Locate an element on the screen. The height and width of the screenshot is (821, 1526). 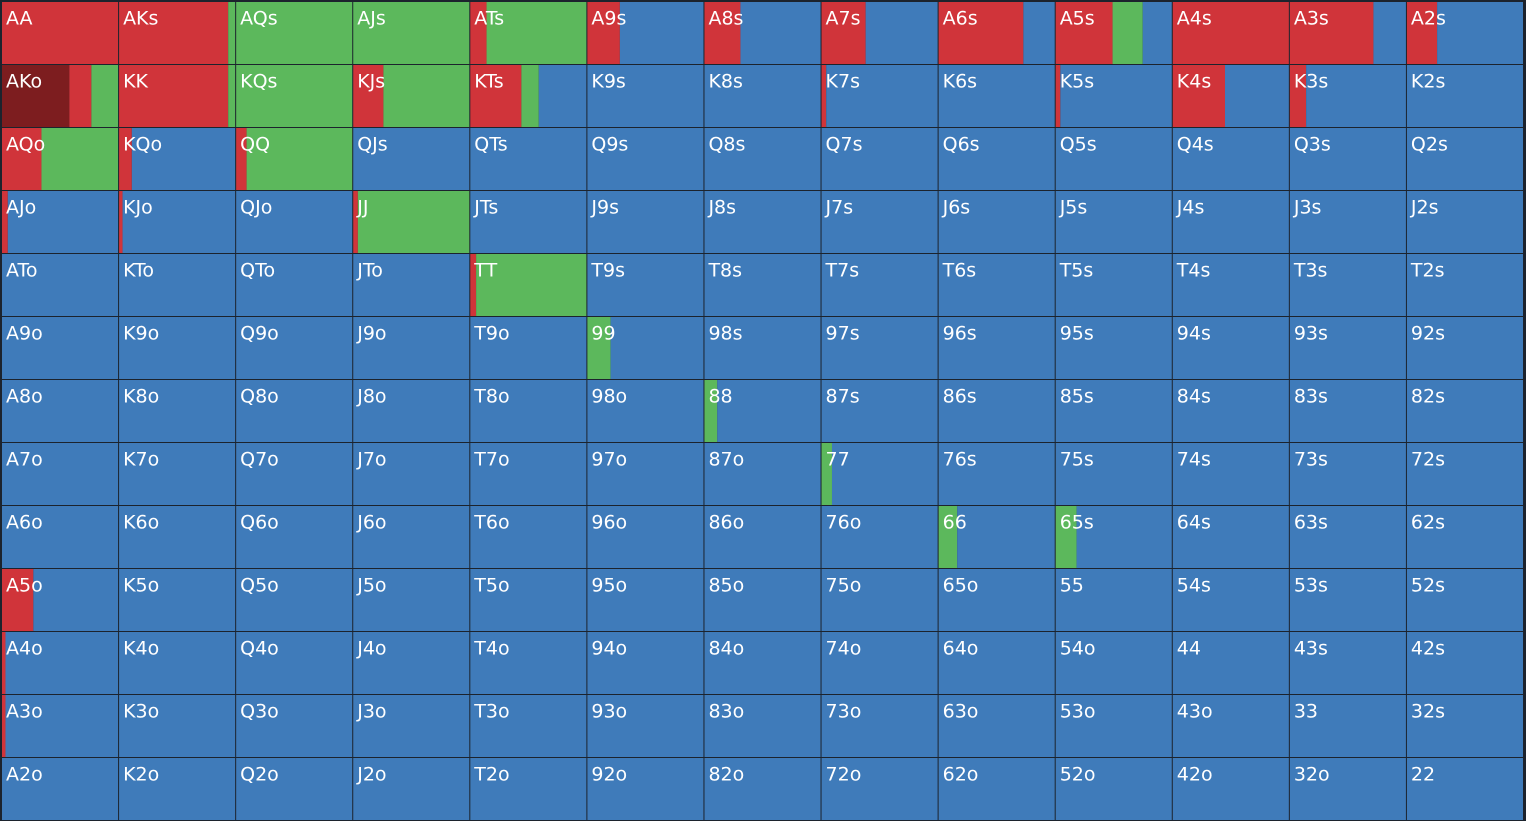
hand-cell: 32s is located at coordinates (1464, 726).